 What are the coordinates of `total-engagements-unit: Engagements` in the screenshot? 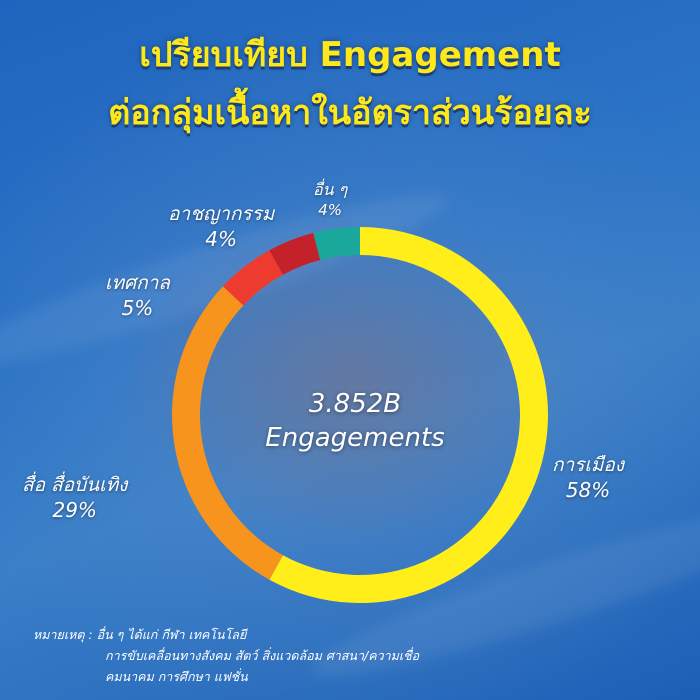 It's located at (355, 438).